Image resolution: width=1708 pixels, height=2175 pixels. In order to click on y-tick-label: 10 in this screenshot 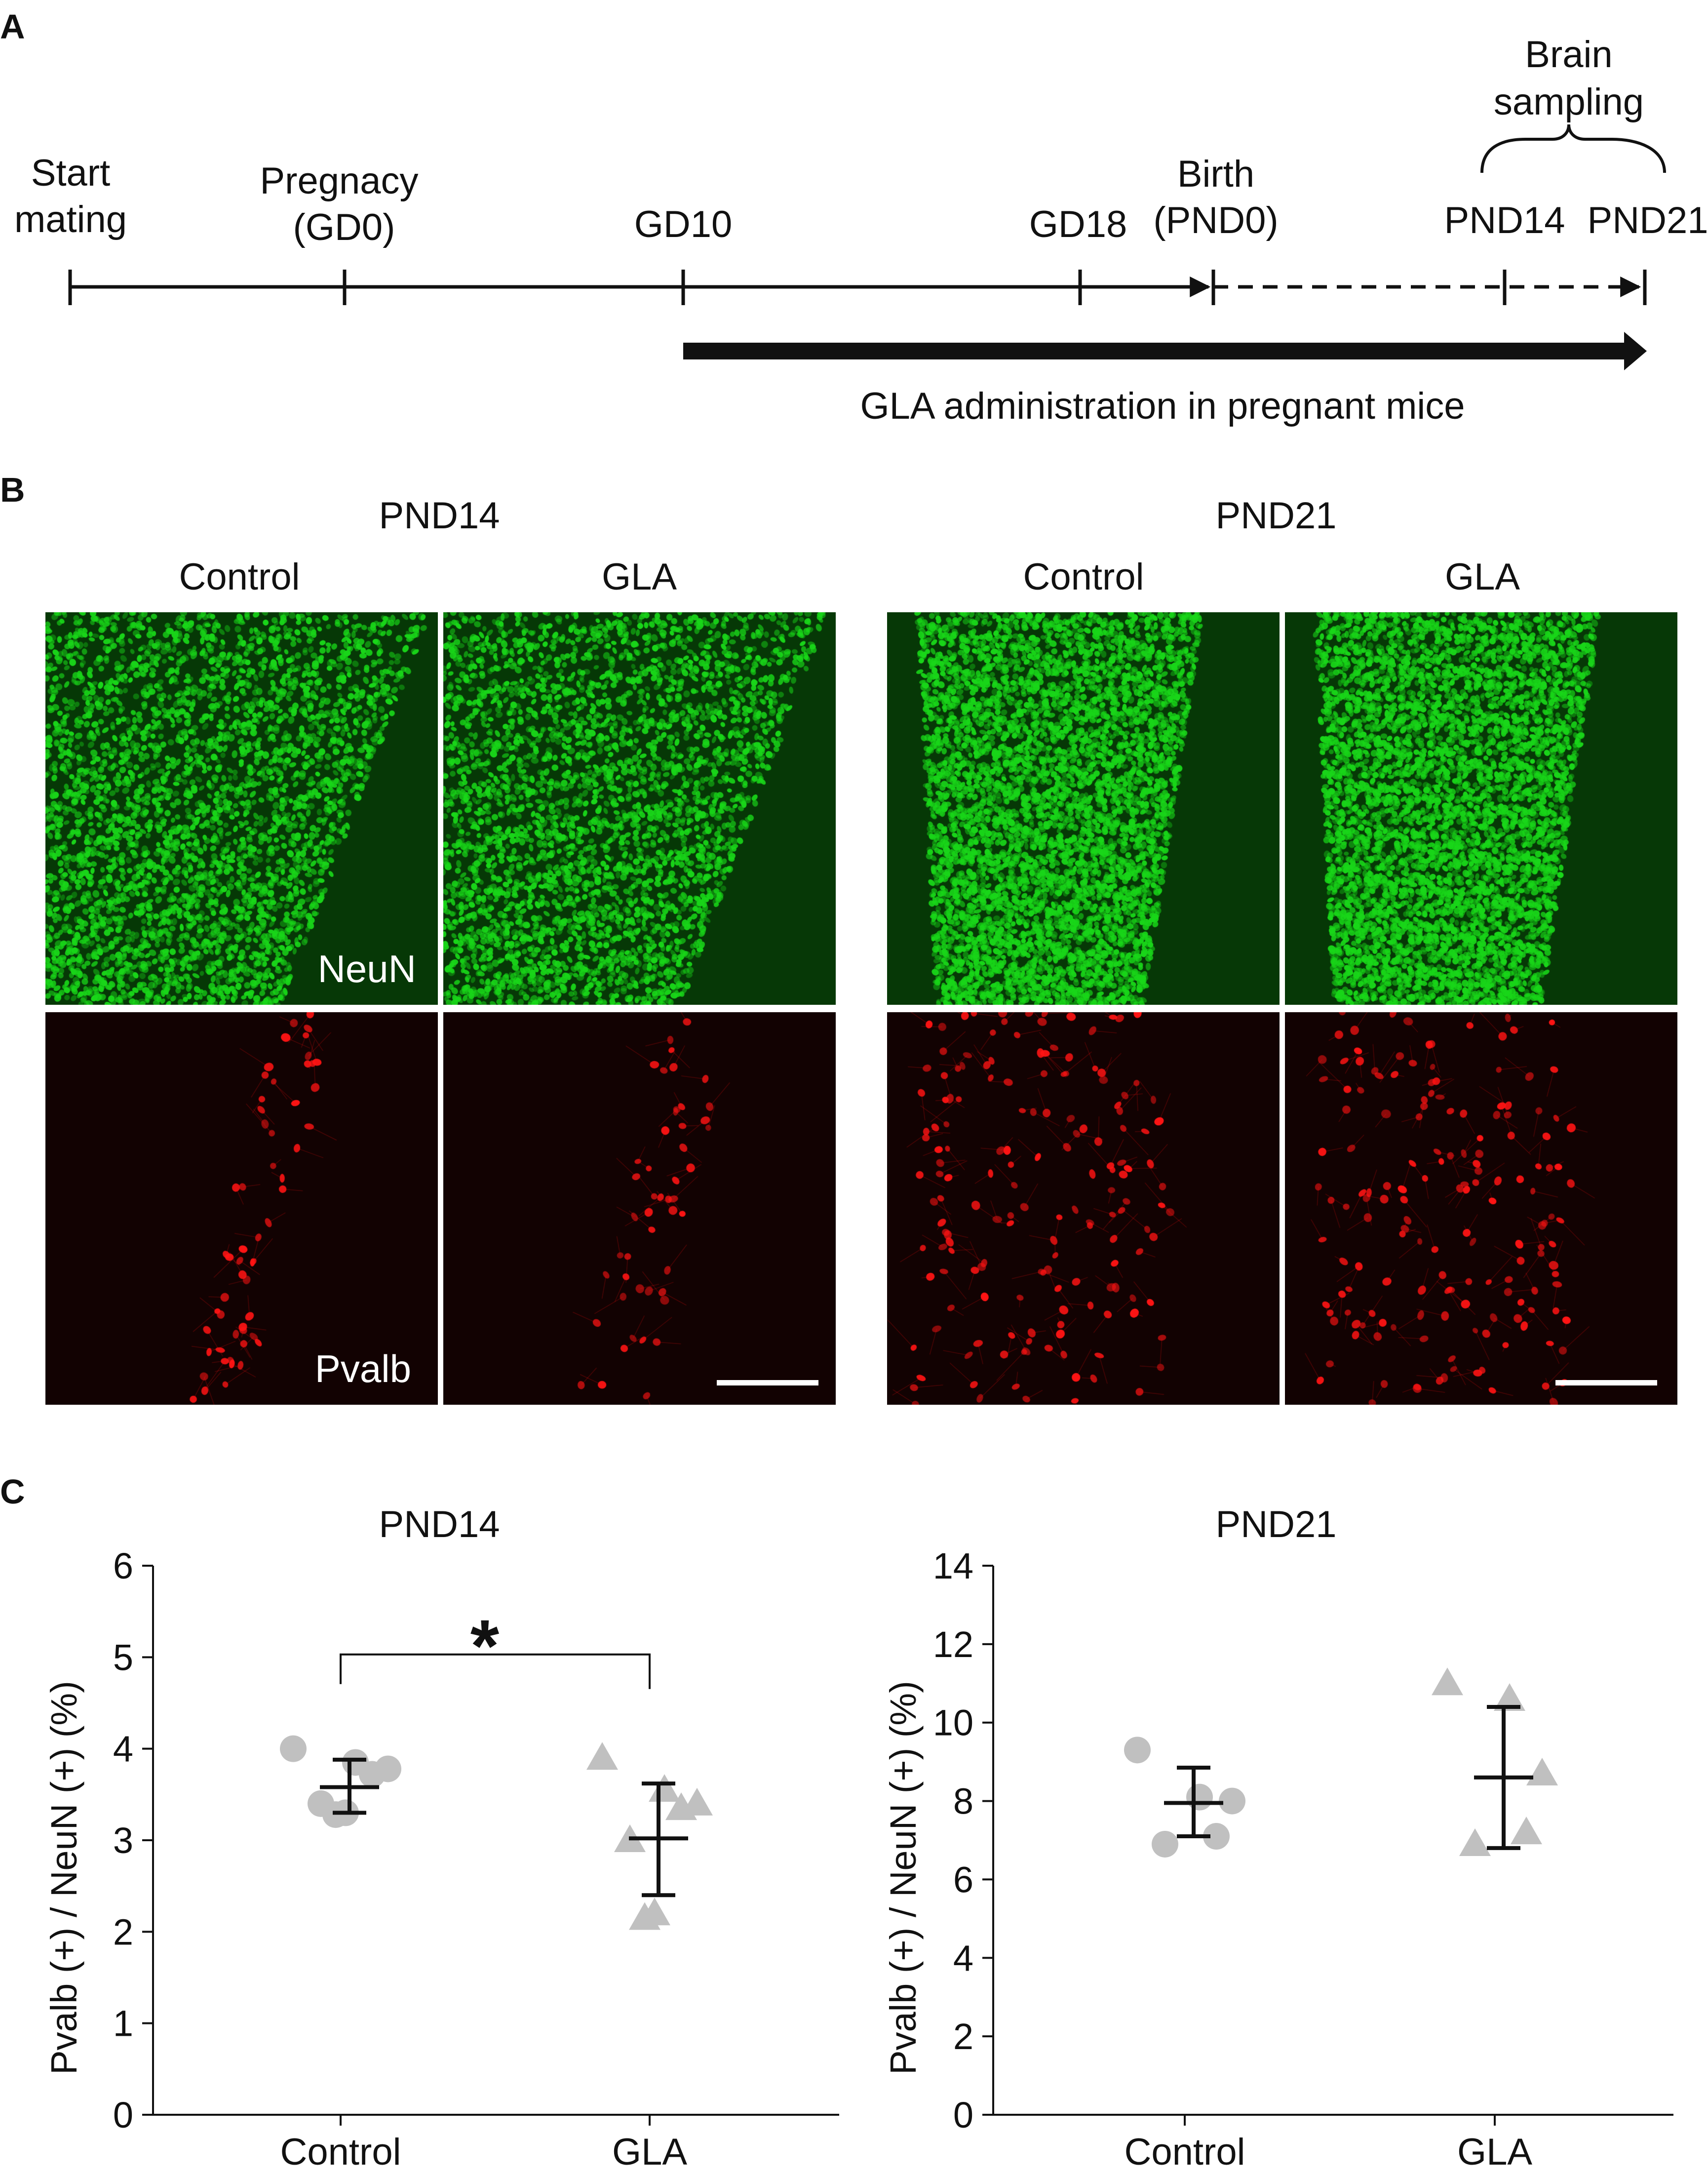, I will do `click(953, 1722)`.